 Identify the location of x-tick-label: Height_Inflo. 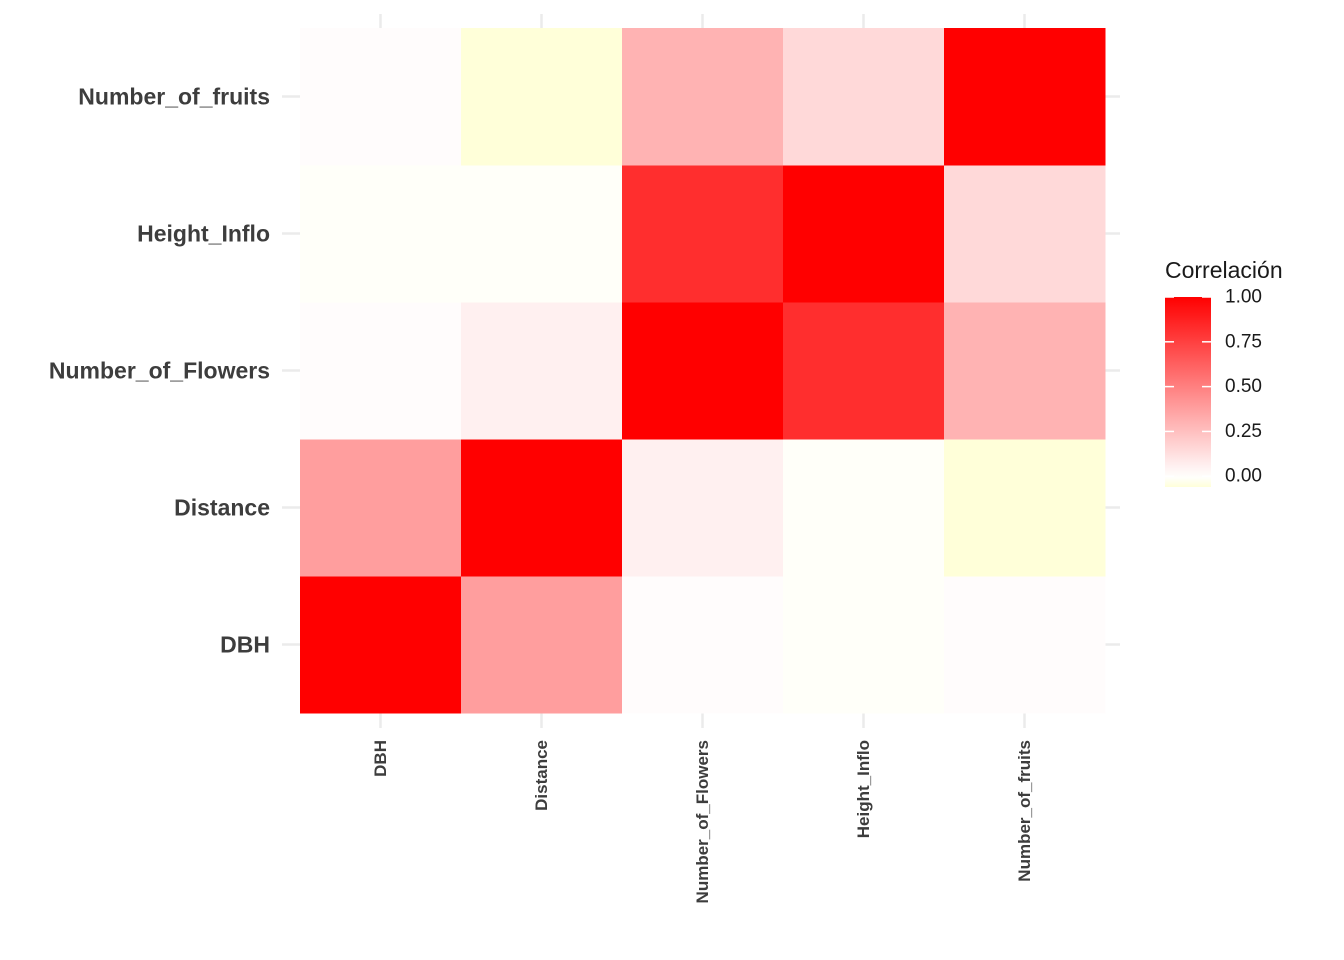
(863, 789).